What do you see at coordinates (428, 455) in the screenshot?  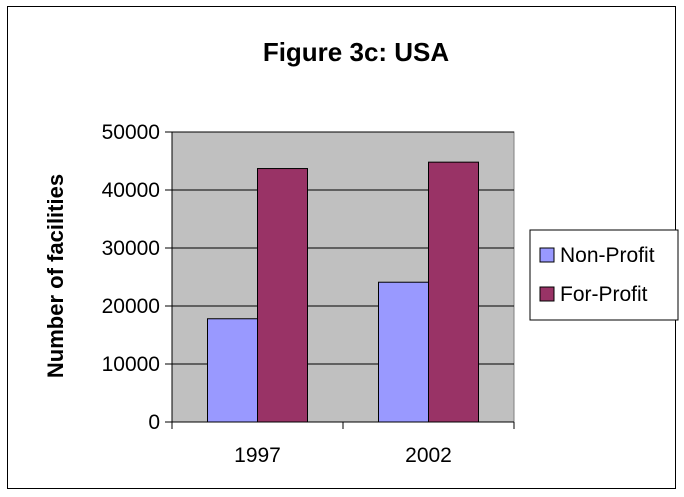 I see `x-tick-label: 2002` at bounding box center [428, 455].